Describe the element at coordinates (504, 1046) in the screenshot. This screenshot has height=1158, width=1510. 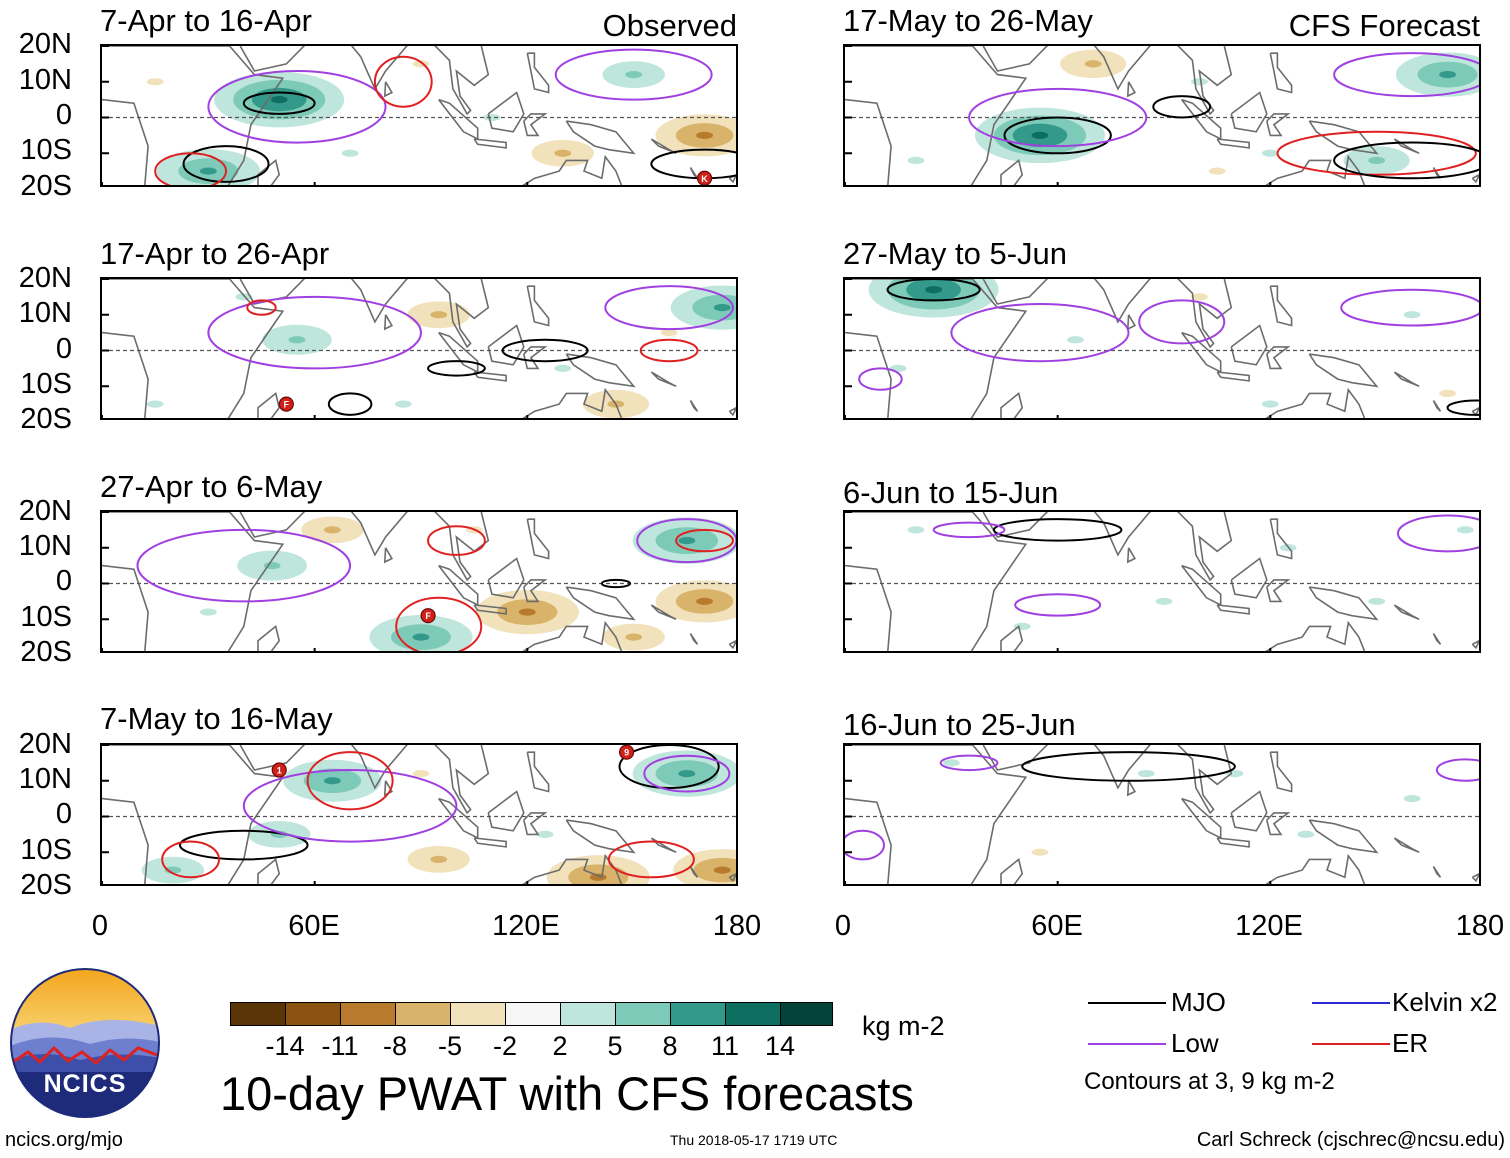
I see `colorbar-label: -2` at that location.